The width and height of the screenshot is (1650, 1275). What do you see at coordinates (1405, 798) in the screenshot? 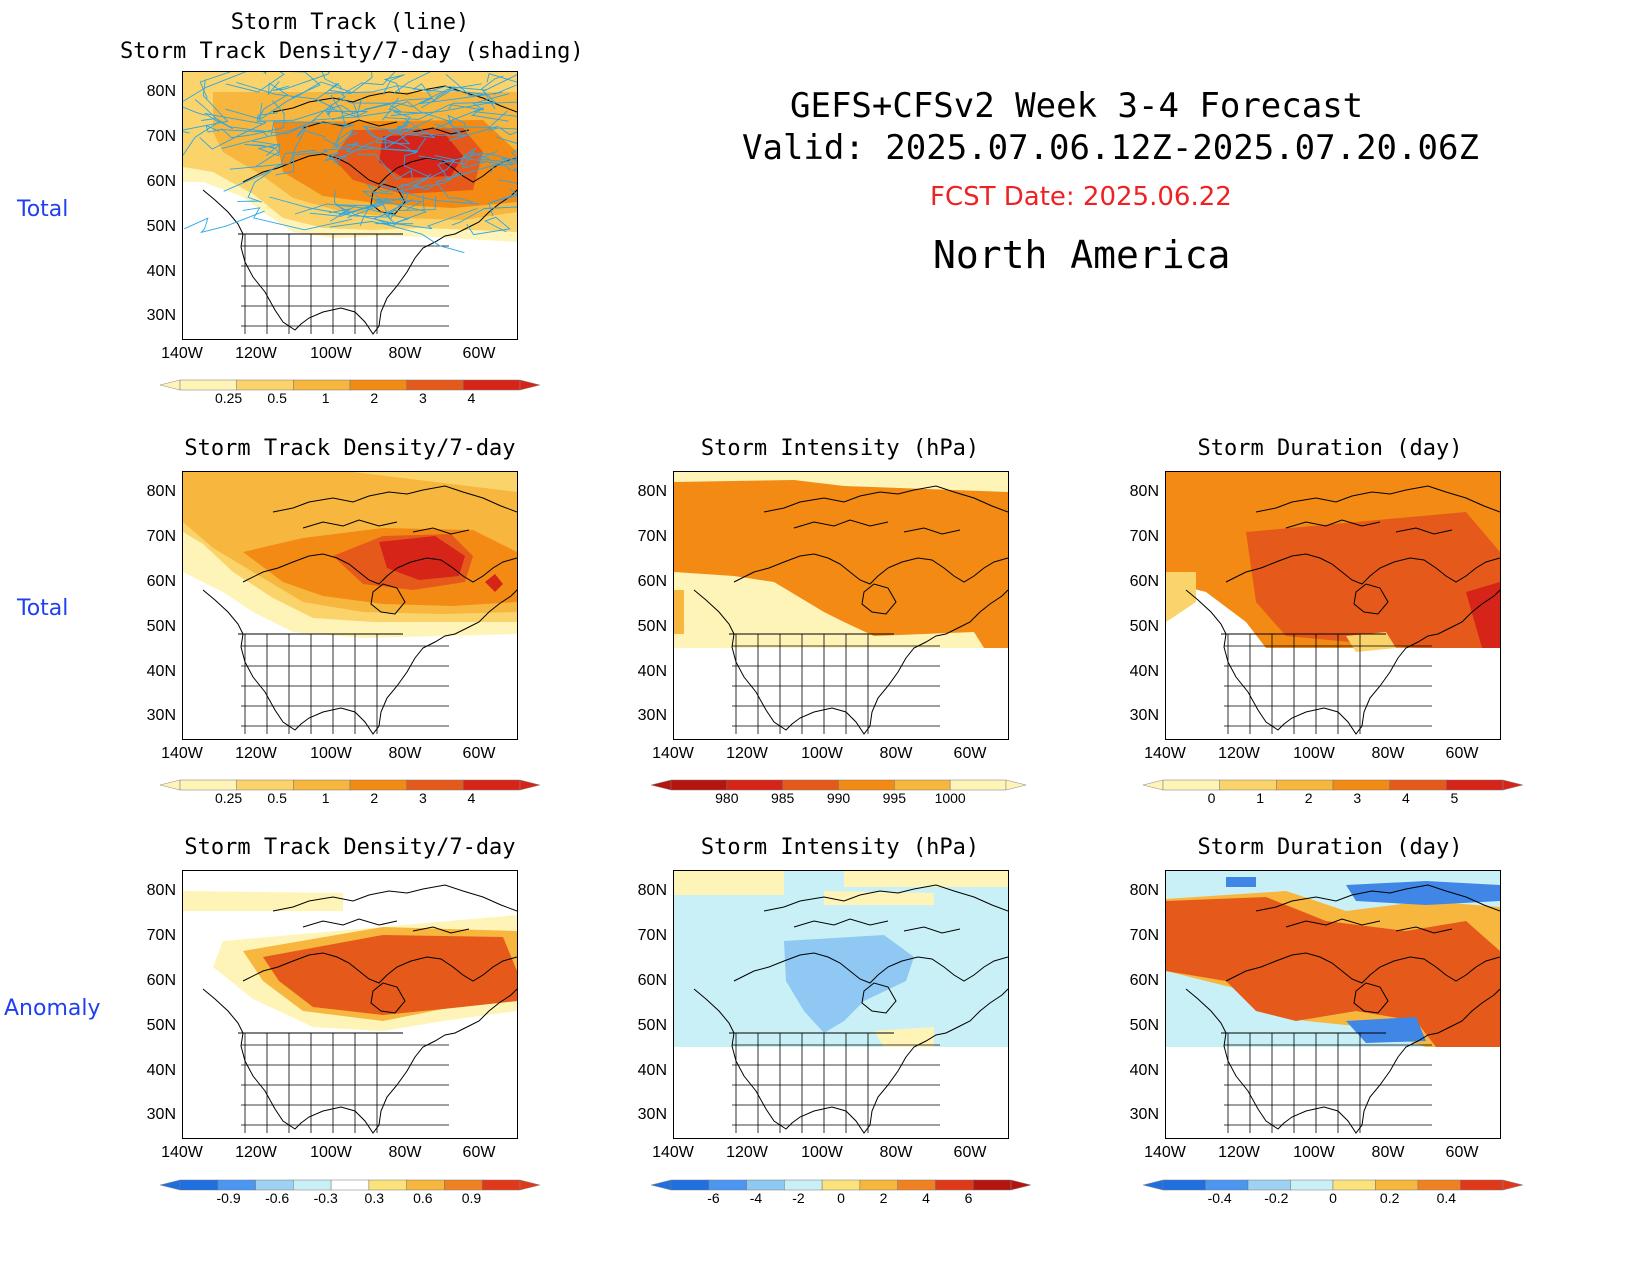
I see `colorbar-4-label-4: 4` at bounding box center [1405, 798].